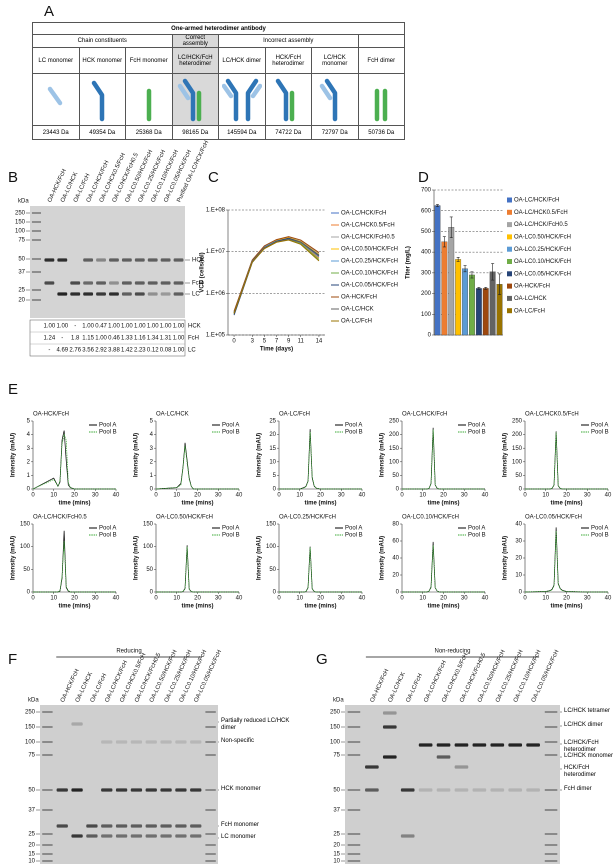 This screenshot has width=616, height=867. I want to click on y-tick-label: 1, so click(29, 476).